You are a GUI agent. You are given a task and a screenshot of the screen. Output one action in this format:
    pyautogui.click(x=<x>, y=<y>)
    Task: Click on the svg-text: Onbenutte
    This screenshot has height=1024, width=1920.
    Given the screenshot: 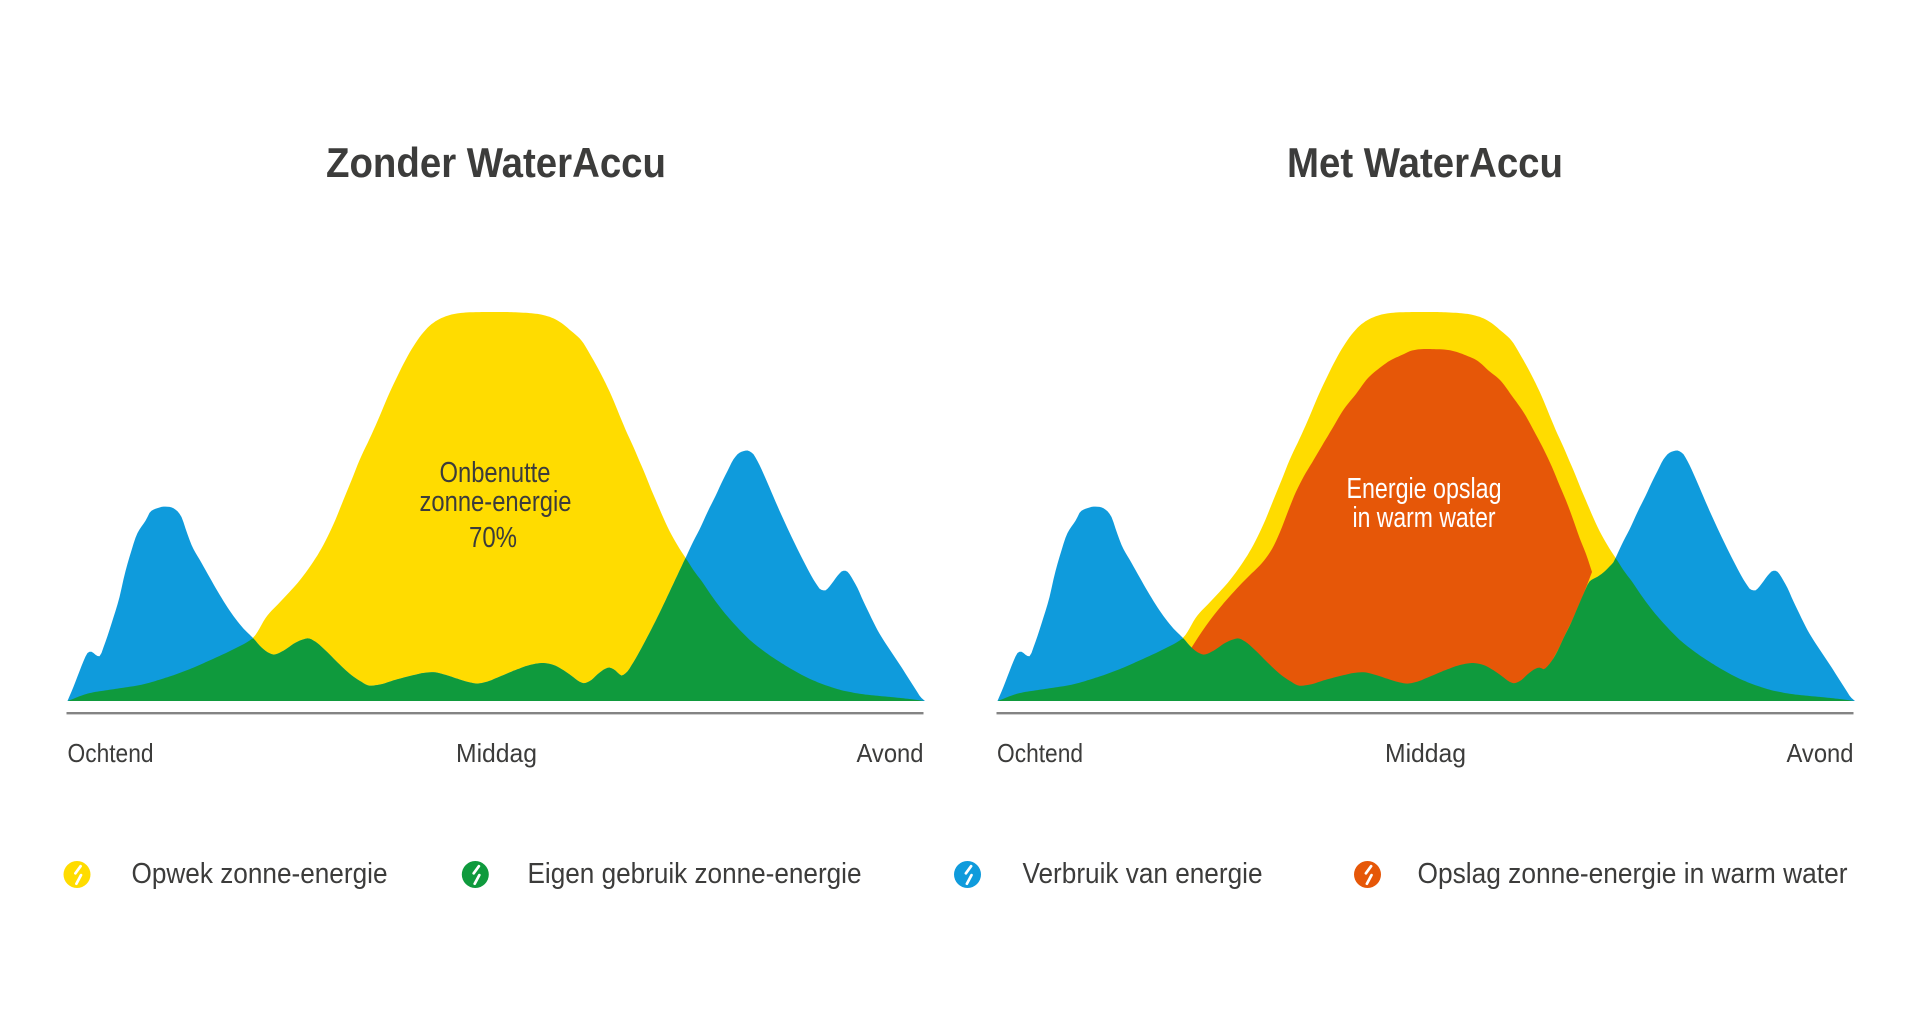 What is the action you would take?
    pyautogui.click(x=495, y=473)
    